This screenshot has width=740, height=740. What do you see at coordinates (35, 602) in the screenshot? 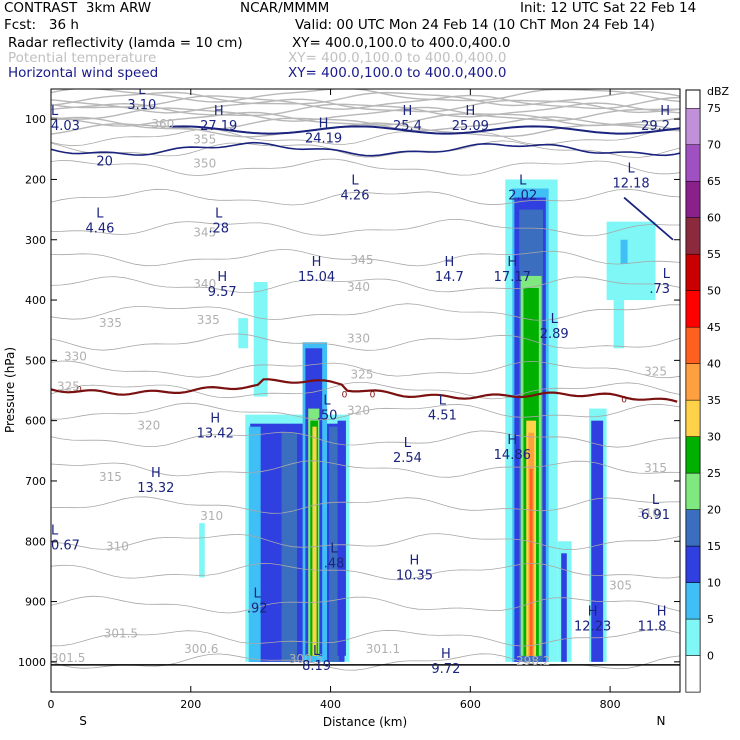
I see `y-tick-label: 900` at bounding box center [35, 602].